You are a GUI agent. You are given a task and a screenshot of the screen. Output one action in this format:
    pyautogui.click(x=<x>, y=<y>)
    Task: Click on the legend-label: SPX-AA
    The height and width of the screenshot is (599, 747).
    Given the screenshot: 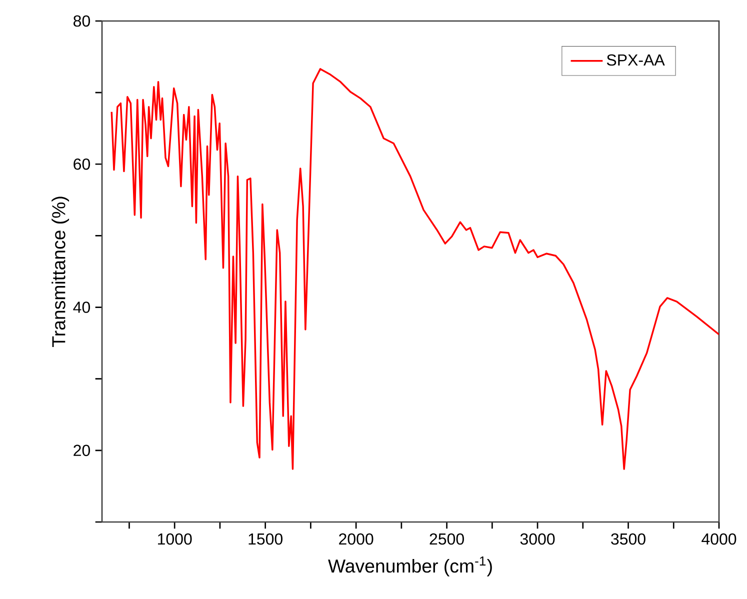 What is the action you would take?
    pyautogui.click(x=635, y=60)
    